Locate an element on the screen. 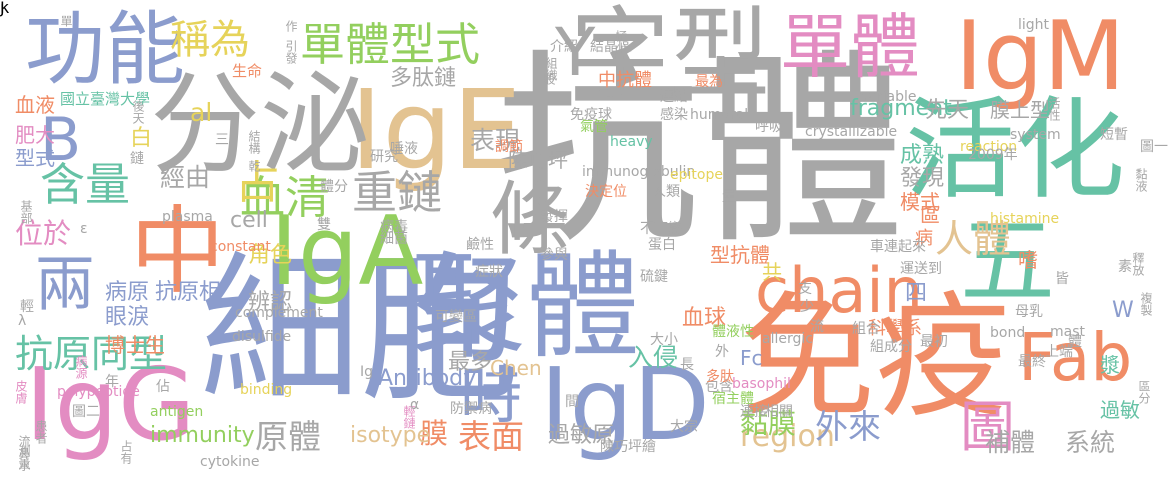 This screenshot has height=482, width=1175. word: 研究 is located at coordinates (384, 157).